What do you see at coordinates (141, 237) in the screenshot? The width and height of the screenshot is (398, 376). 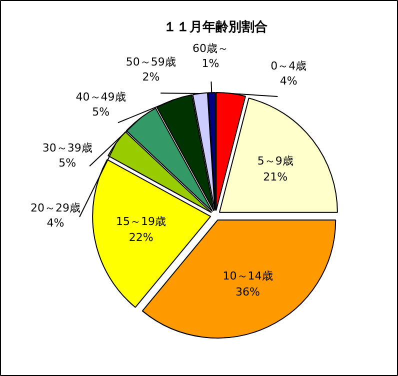 I see `data-label: 22%` at bounding box center [141, 237].